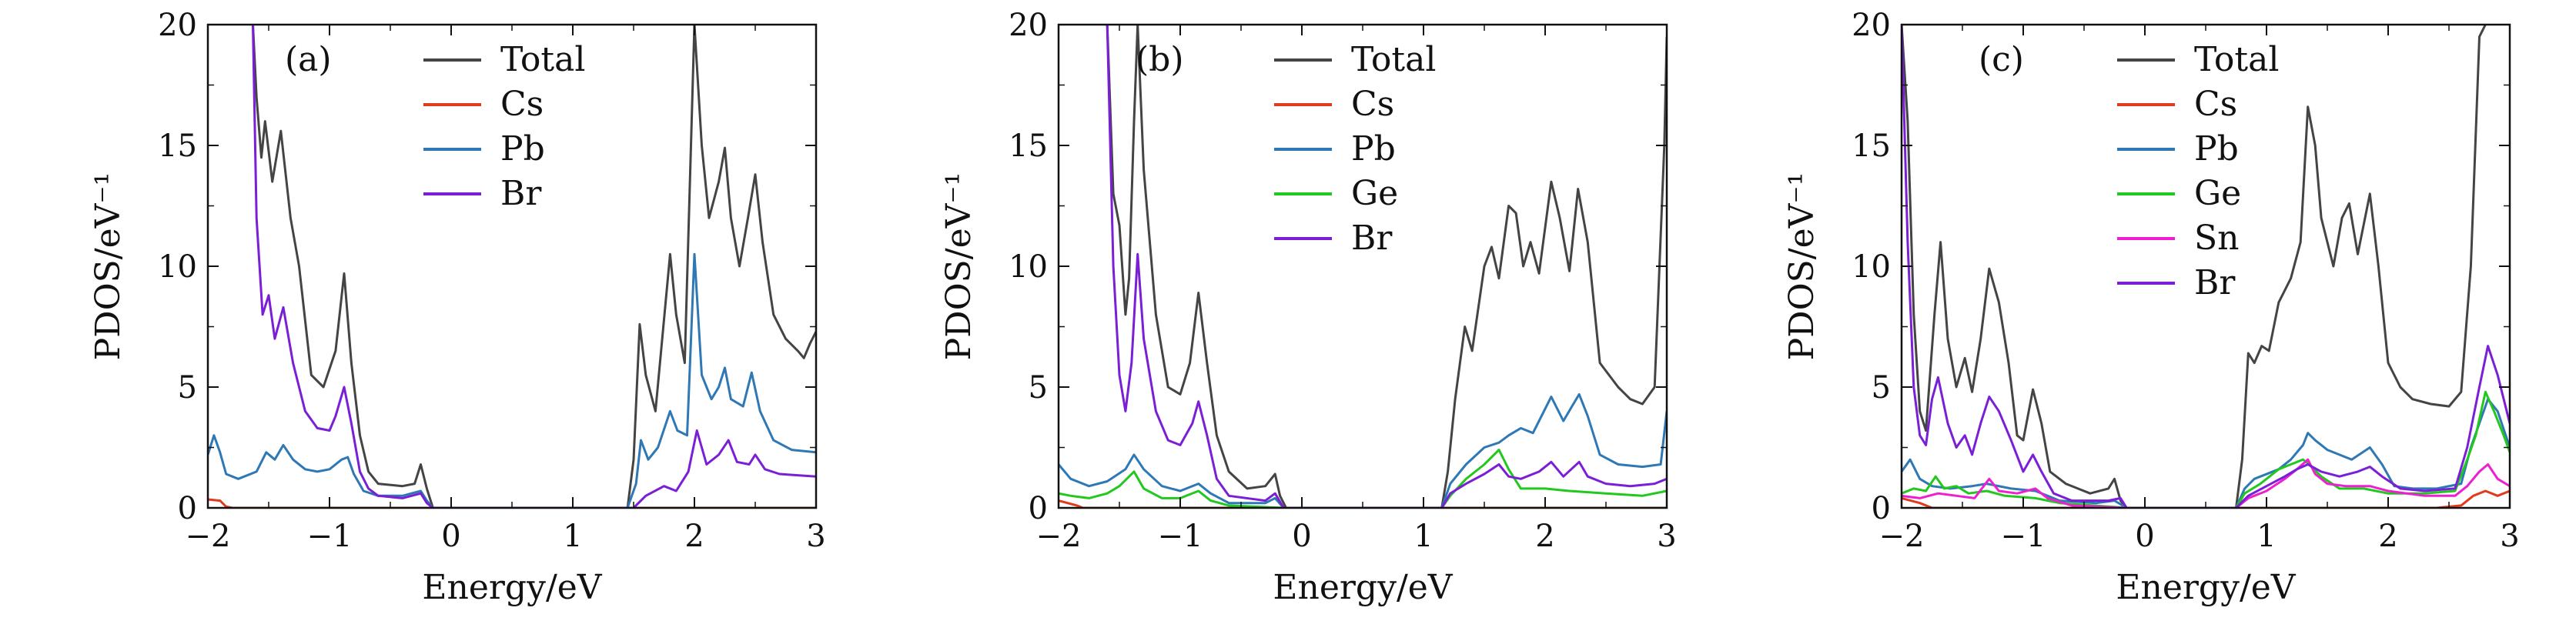  What do you see at coordinates (2216, 238) in the screenshot?
I see `legend-label-sn: Sn` at bounding box center [2216, 238].